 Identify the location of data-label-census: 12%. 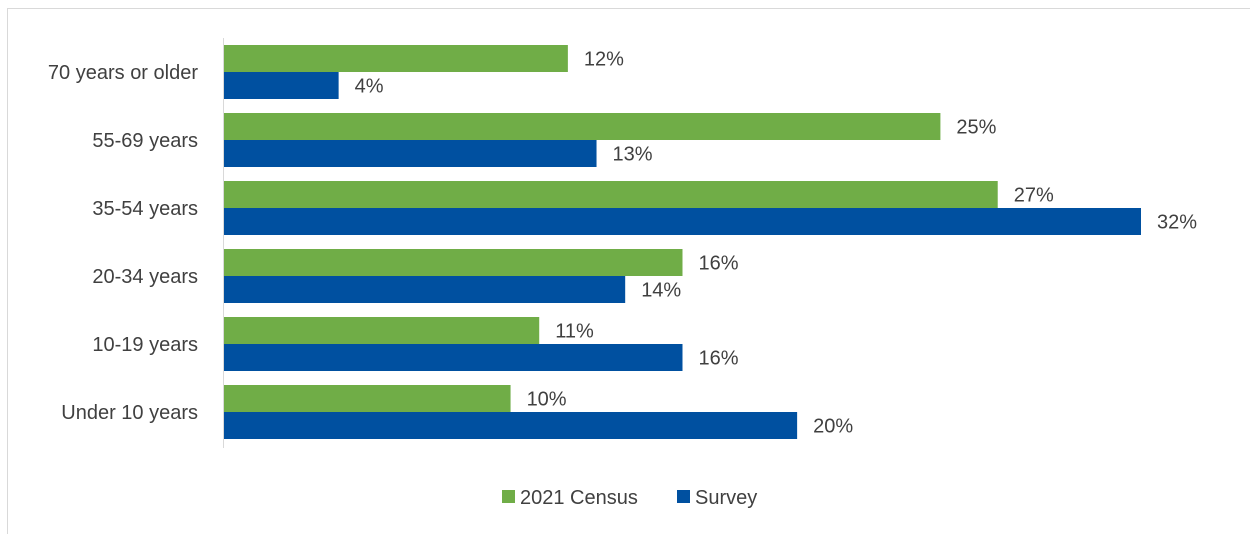
(604, 60).